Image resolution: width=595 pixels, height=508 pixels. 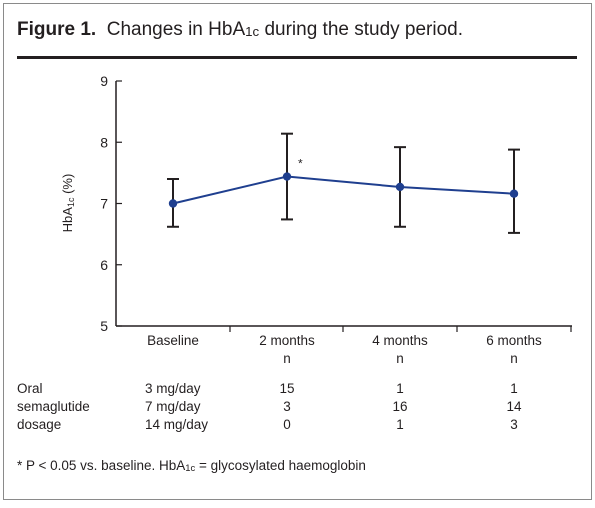 I want to click on y-axis-label-sub: 1c, so click(x=71, y=202).